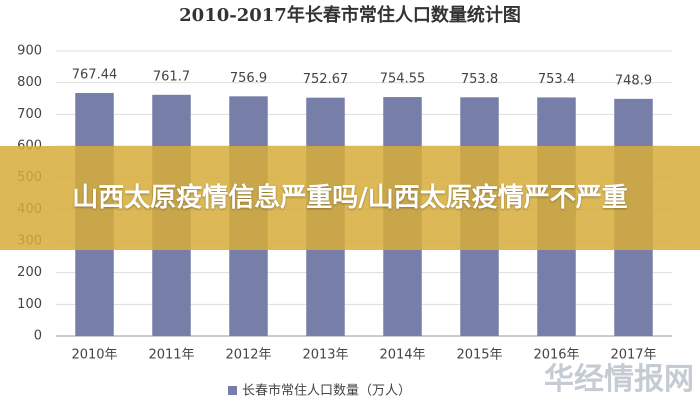 This screenshot has width=700, height=400. Describe the element at coordinates (29, 114) in the screenshot. I see `y-tick-label: 700` at that location.